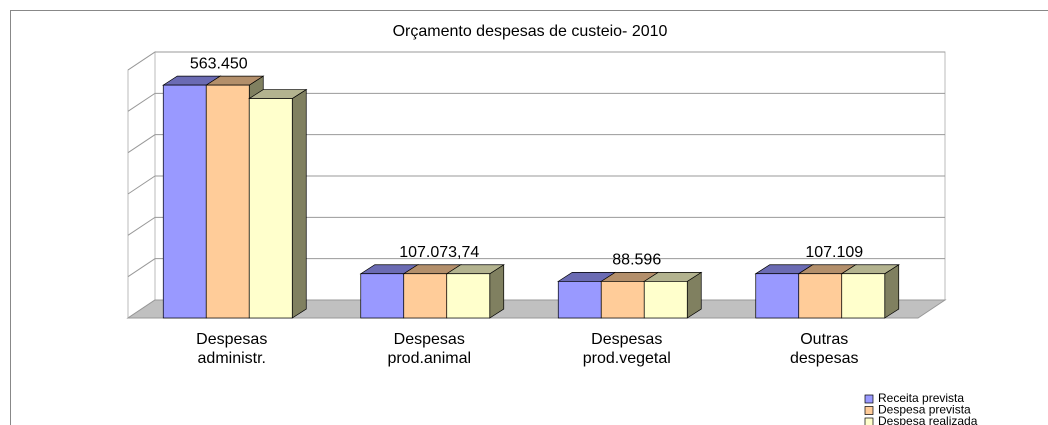 Image resolution: width=1048 pixels, height=425 pixels. Describe the element at coordinates (924, 410) in the screenshot. I see `legend-label: Despesa prevista` at that location.